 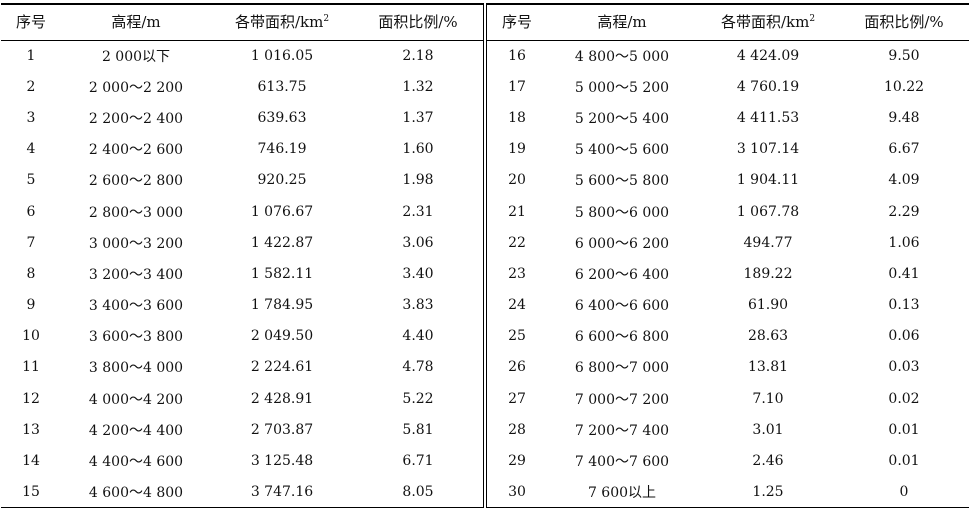 What do you see at coordinates (517, 149) in the screenshot?
I see `cell-index: 19` at bounding box center [517, 149].